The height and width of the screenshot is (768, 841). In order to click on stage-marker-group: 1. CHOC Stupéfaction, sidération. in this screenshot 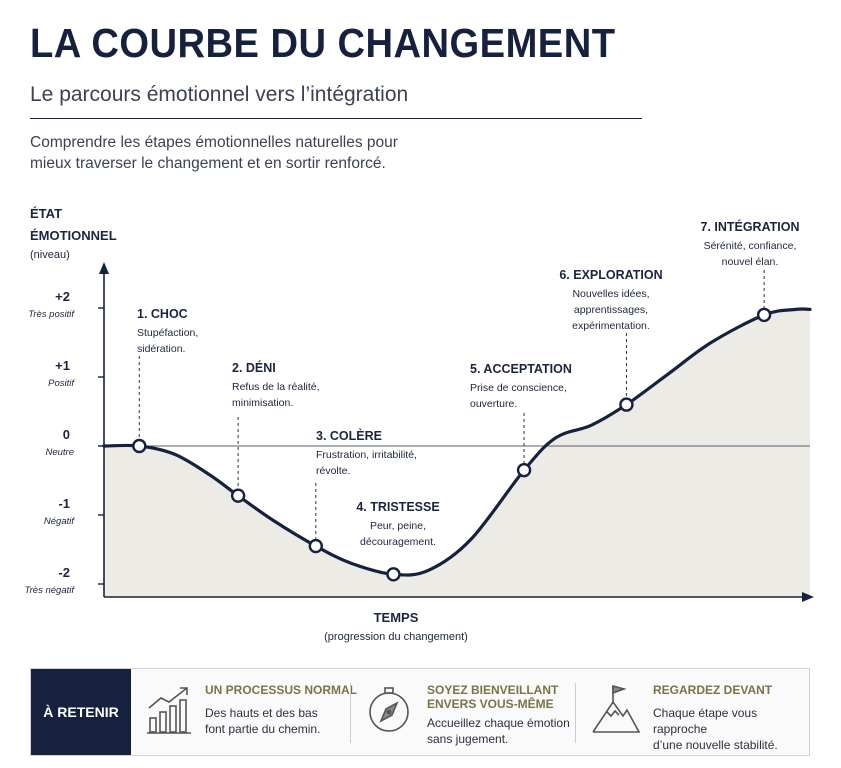, I will do `click(165, 380)`.